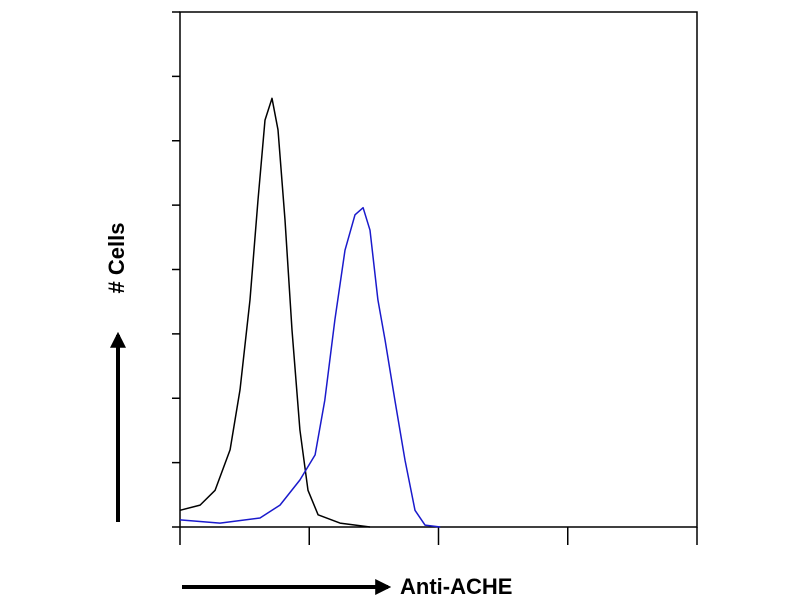 Image resolution: width=800 pixels, height=600 pixels. I want to click on x-axis-label: Anti-ACHE, so click(456, 586).